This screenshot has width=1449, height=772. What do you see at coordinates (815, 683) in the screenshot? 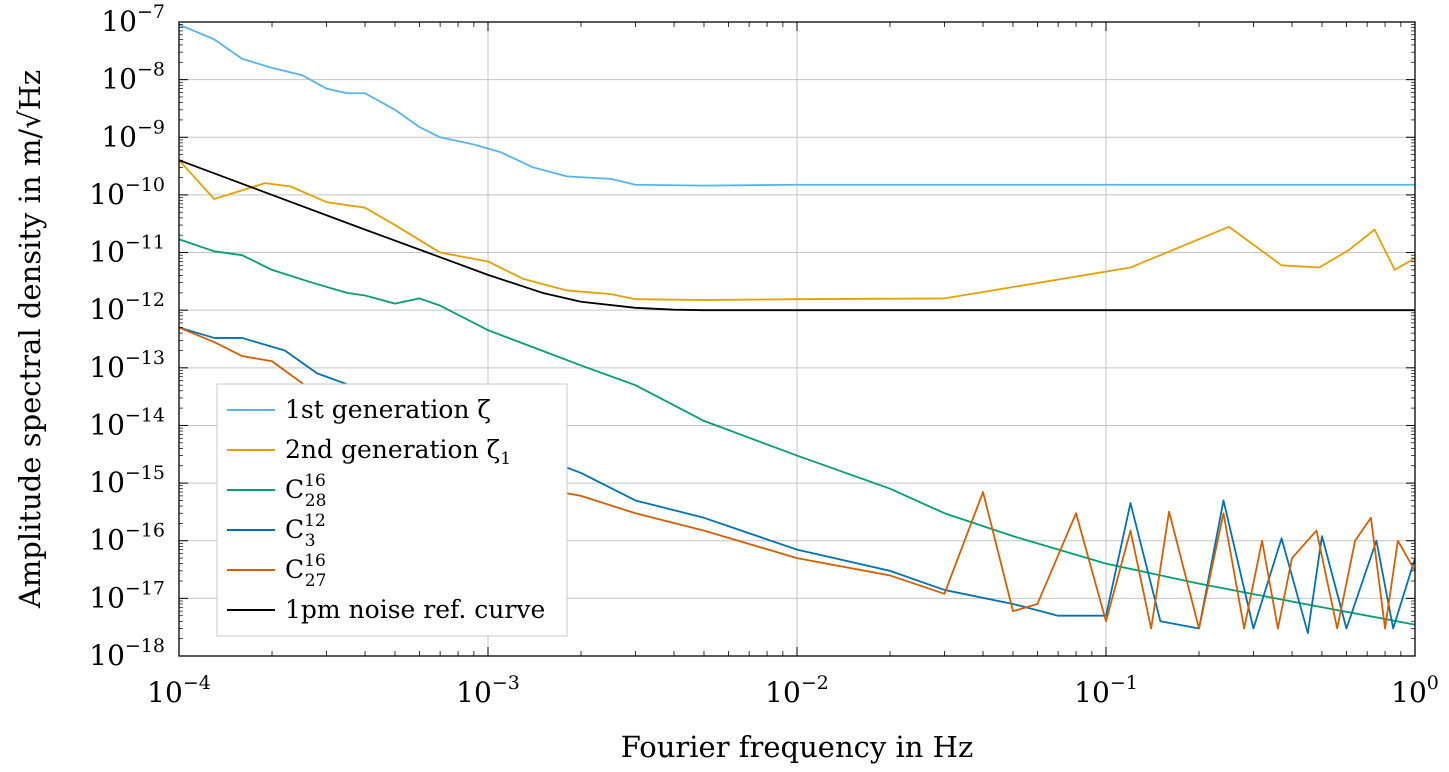
I see `x-tick-exponent: −2` at bounding box center [815, 683].